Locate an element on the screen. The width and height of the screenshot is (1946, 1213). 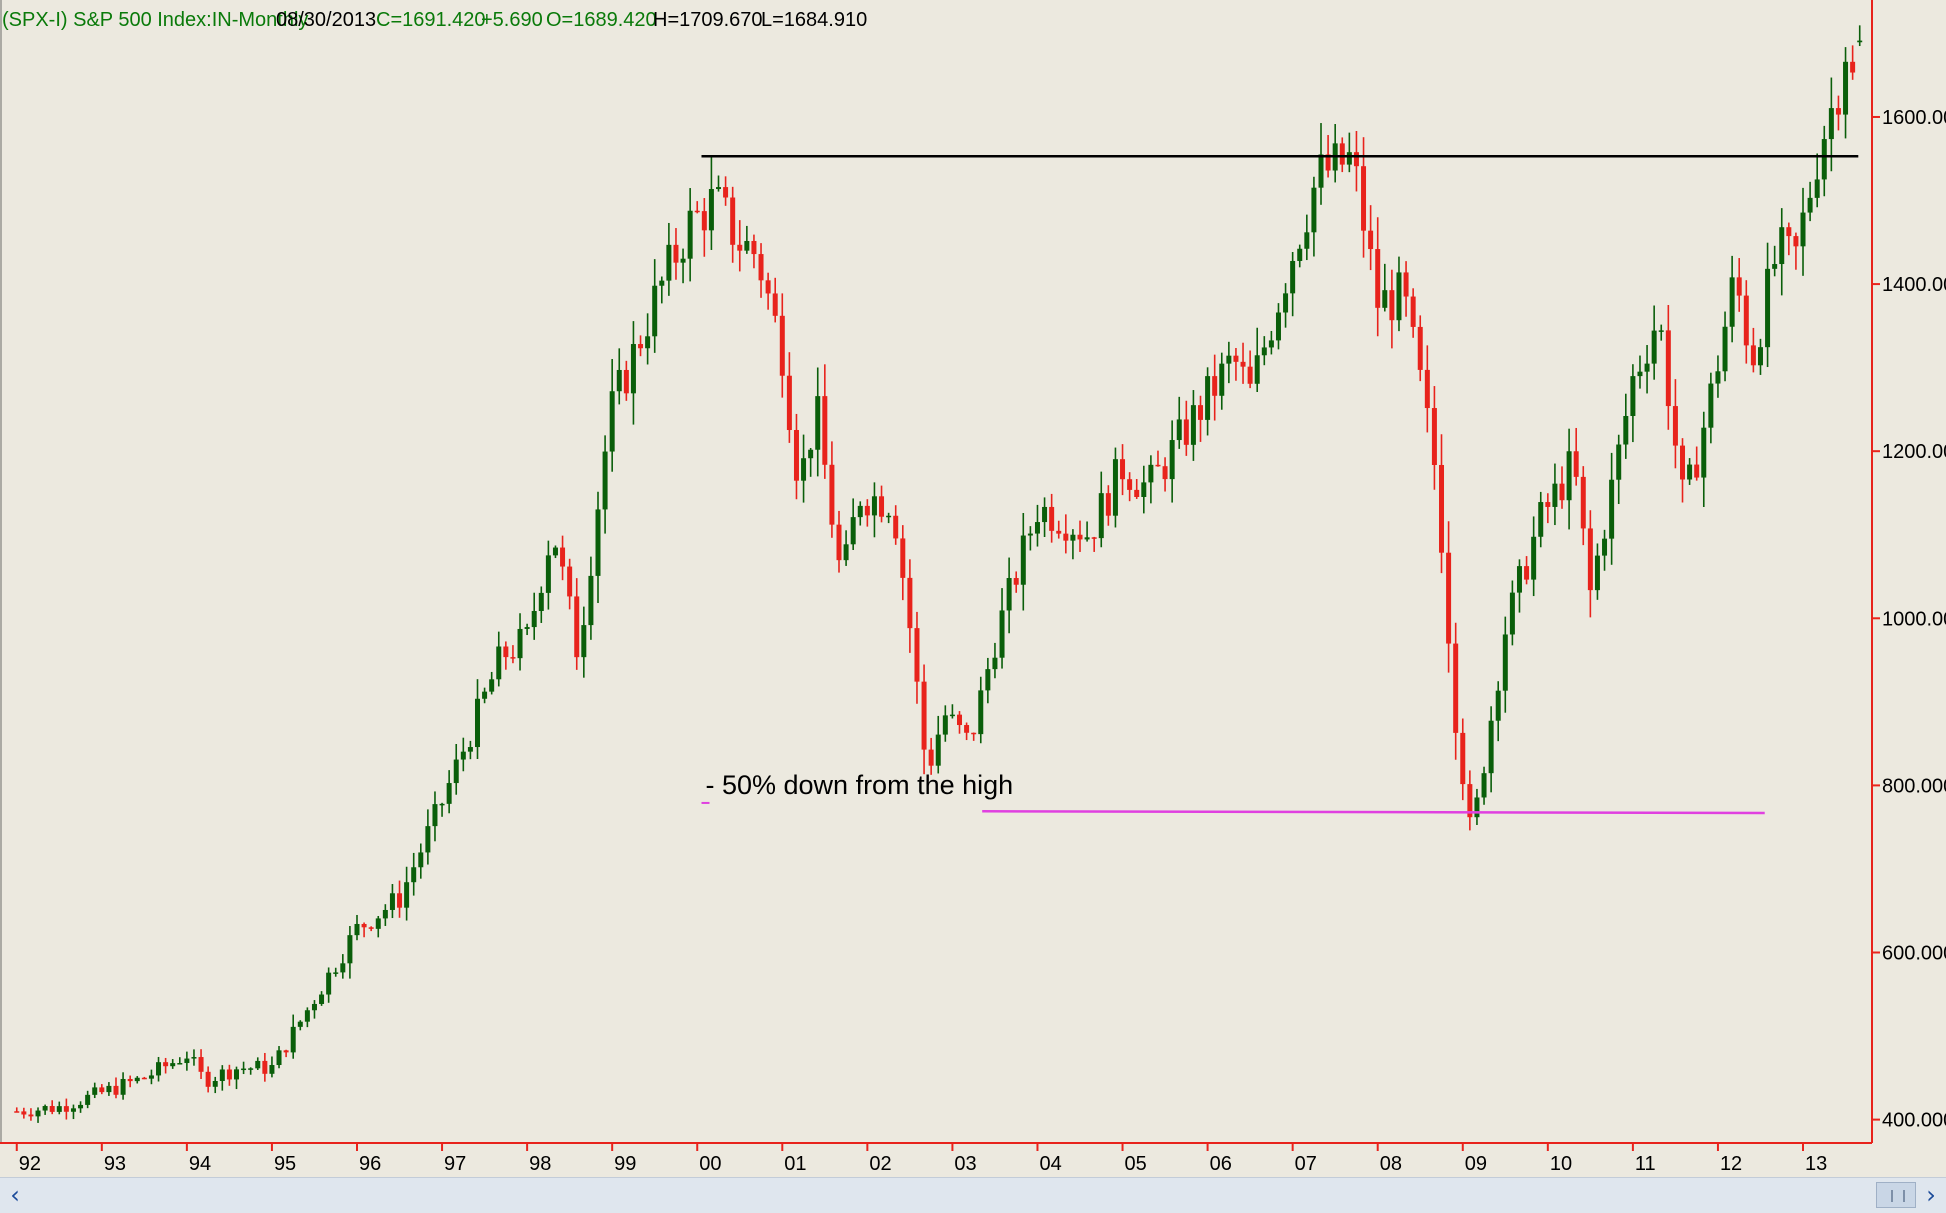
horizontal-scrollbar: ‹ › is located at coordinates (973, 1195).